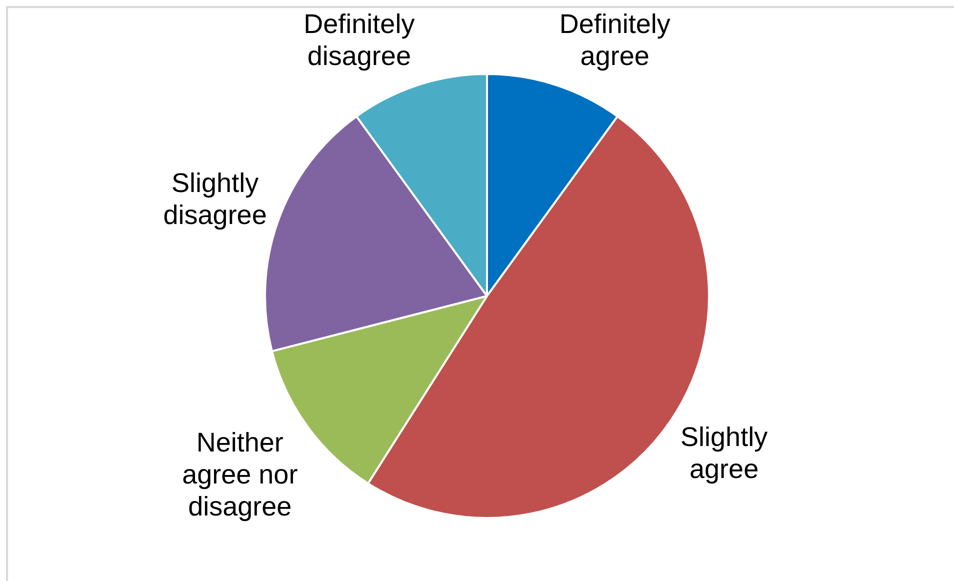 This screenshot has height=581, width=954. I want to click on slice-label: Definitely disagree, so click(360, 39).